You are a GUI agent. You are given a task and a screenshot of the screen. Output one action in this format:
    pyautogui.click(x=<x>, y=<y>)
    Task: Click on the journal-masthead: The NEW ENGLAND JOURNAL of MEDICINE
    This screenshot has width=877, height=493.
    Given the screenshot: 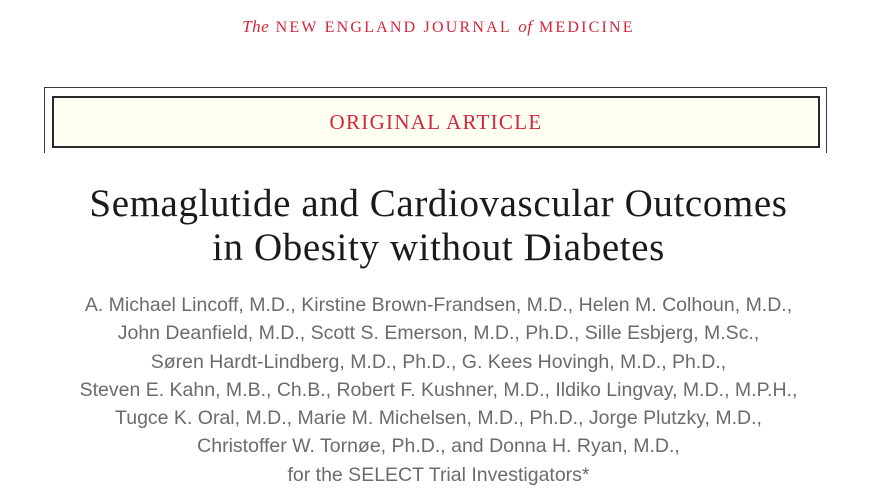 What is the action you would take?
    pyautogui.click(x=438, y=27)
    